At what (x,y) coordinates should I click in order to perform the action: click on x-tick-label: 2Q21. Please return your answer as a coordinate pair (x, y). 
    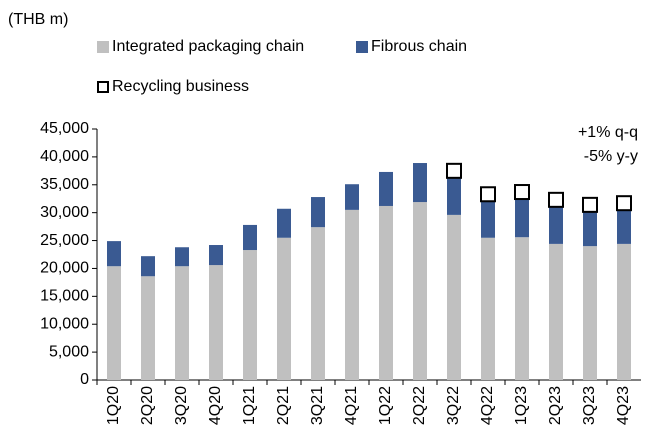
    Looking at the image, I should click on (283, 405).